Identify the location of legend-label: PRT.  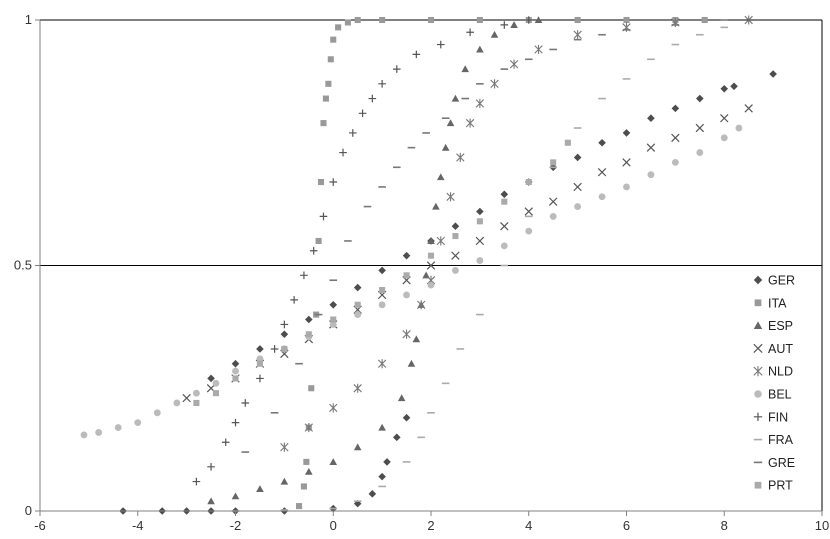
(780, 486).